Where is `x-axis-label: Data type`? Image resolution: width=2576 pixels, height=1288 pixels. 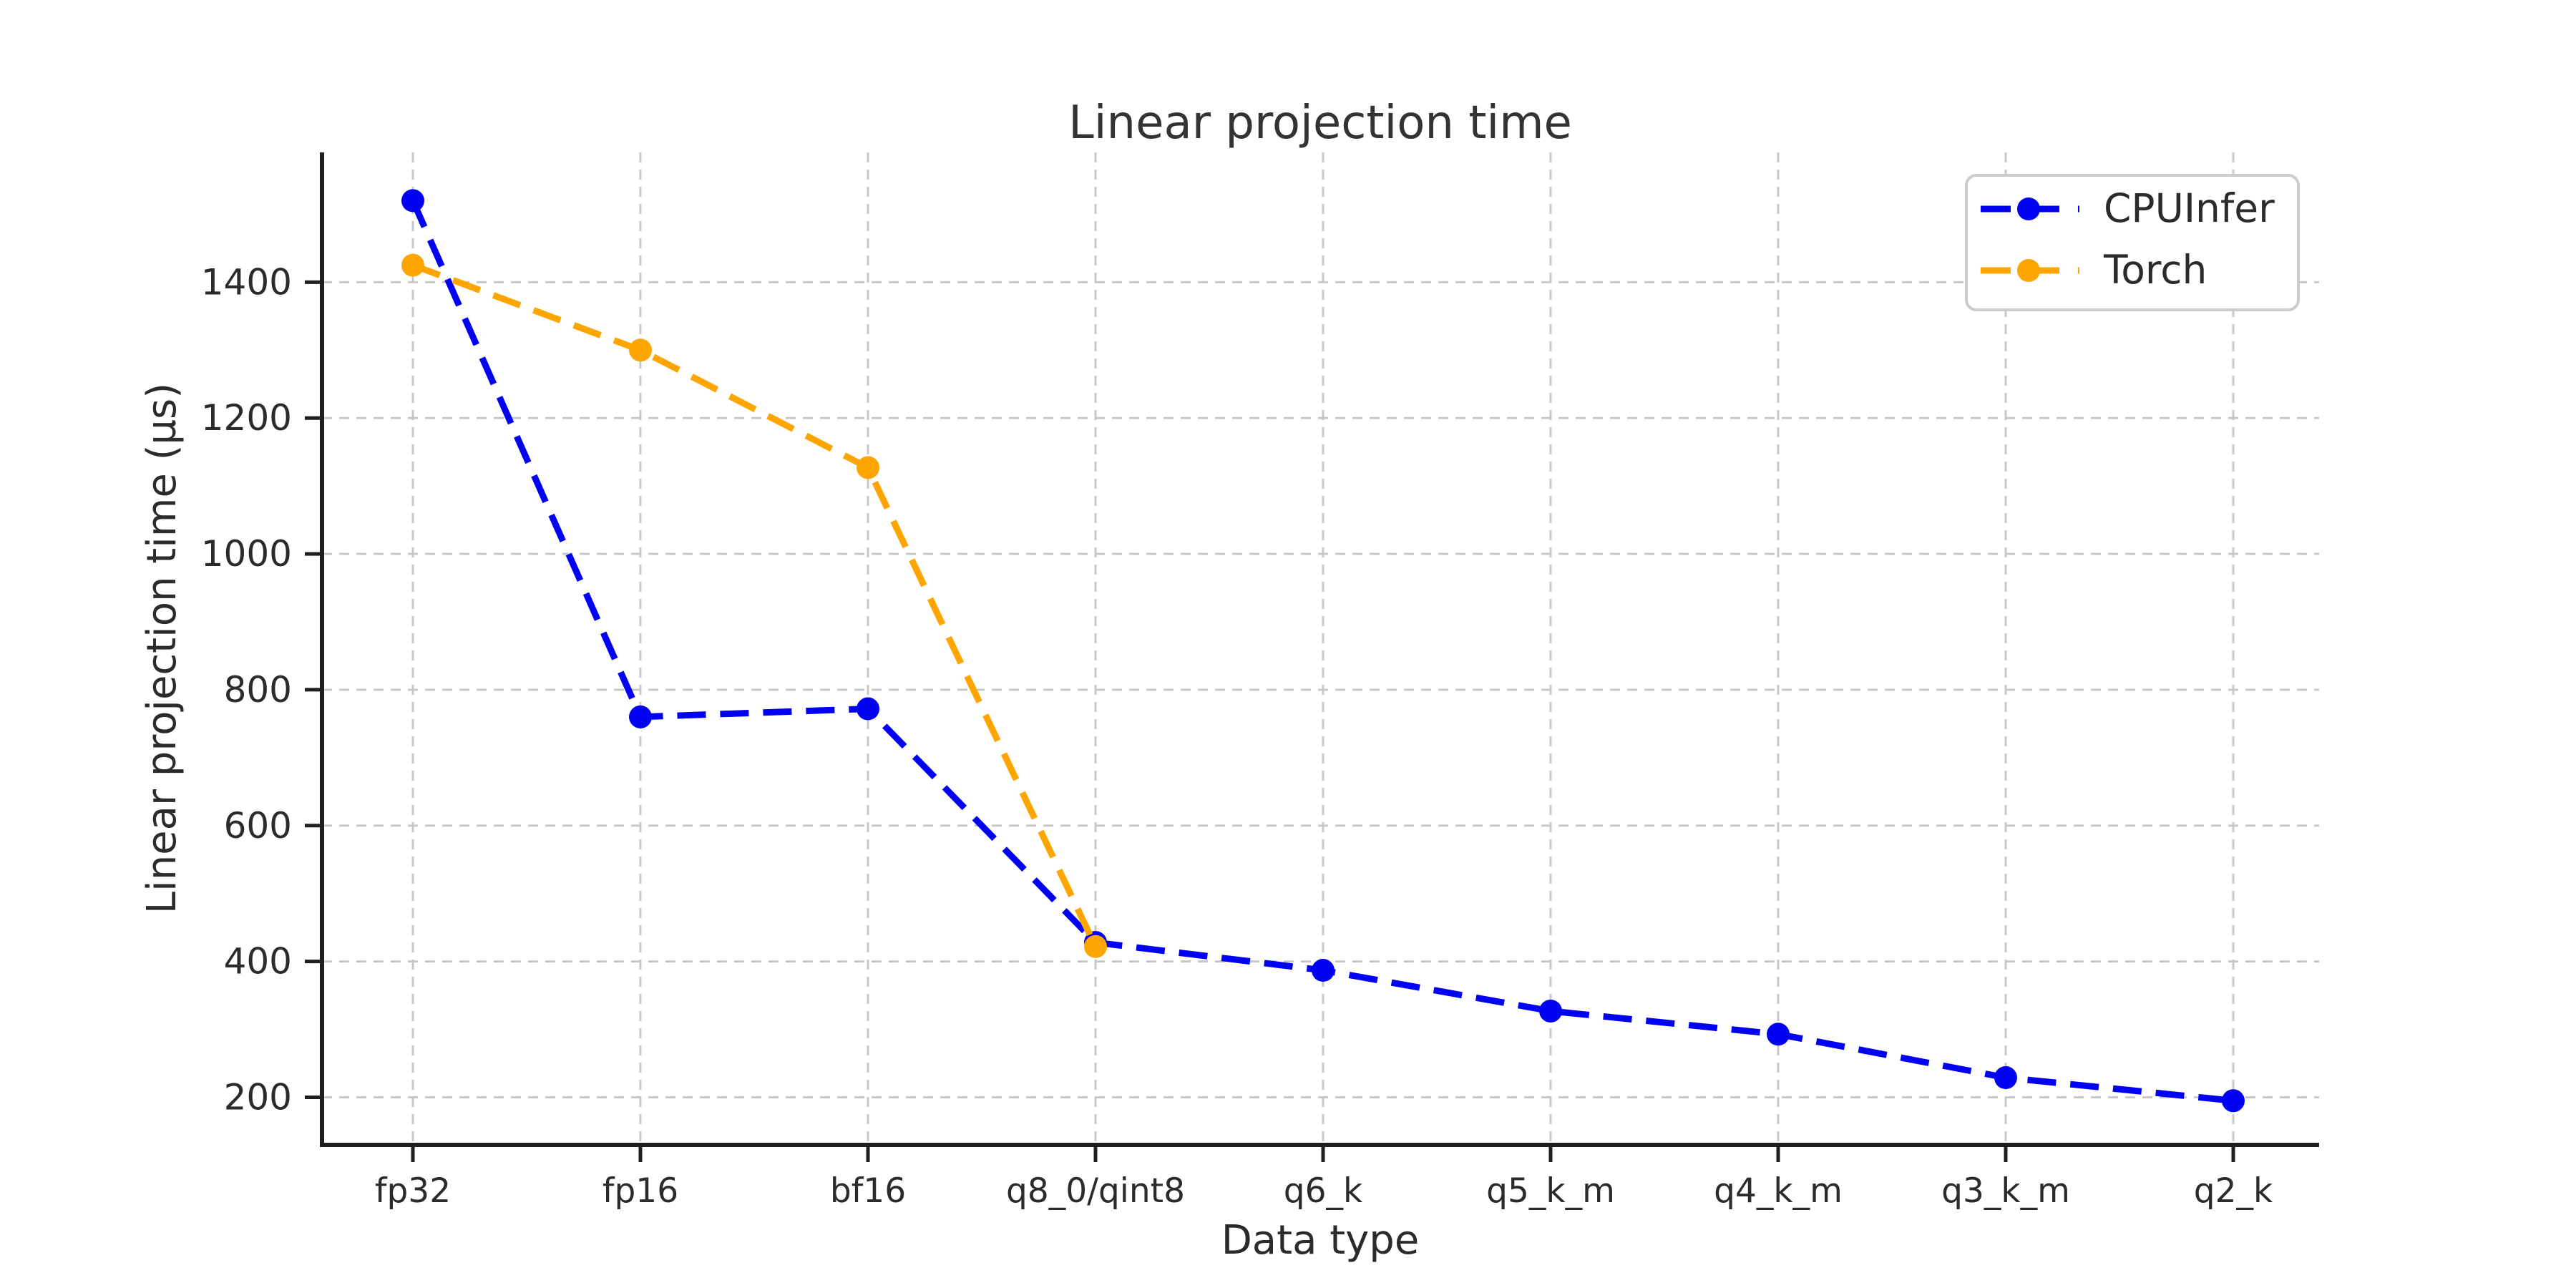
x-axis-label: Data type is located at coordinates (1320, 1240).